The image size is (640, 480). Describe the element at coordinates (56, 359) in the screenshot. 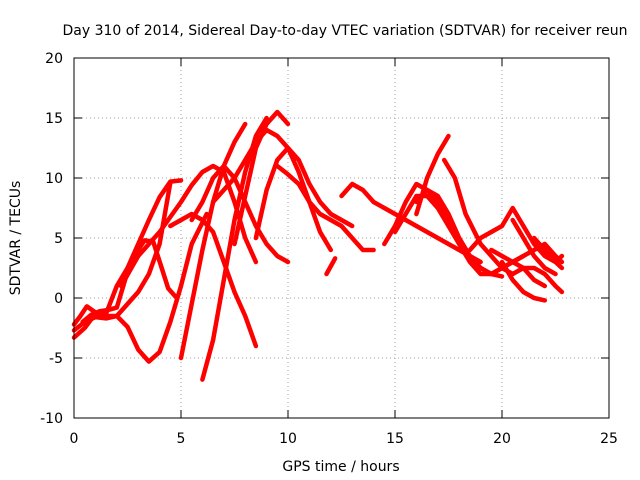

I see `y-tick-label: -5` at that location.